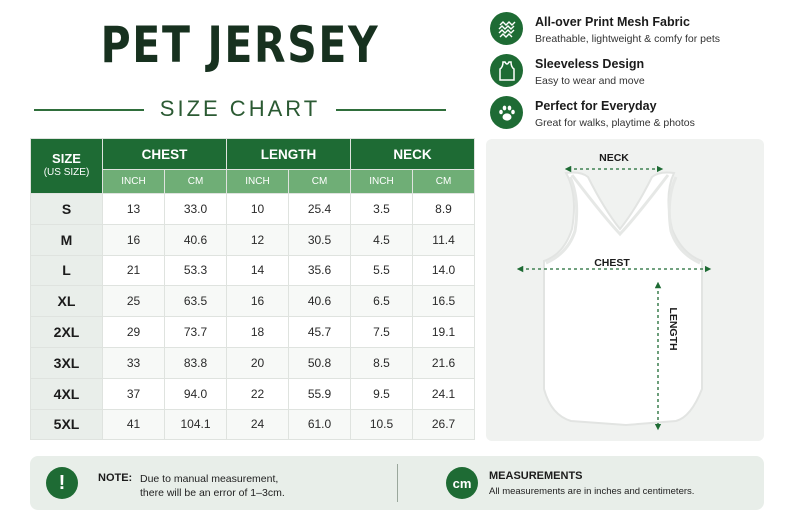 The height and width of the screenshot is (529, 794). I want to click on subtitle-line-right, so click(391, 110).